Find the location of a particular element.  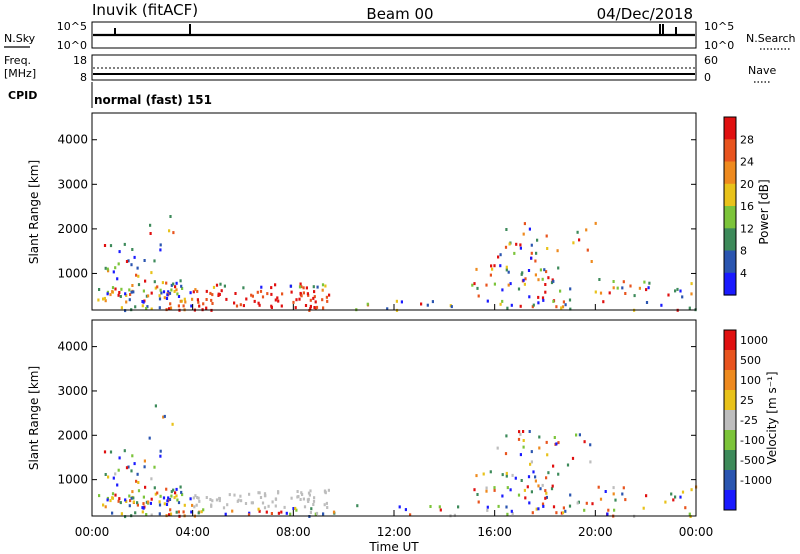

noise-right-tick-high: 10^5 is located at coordinates (719, 26).